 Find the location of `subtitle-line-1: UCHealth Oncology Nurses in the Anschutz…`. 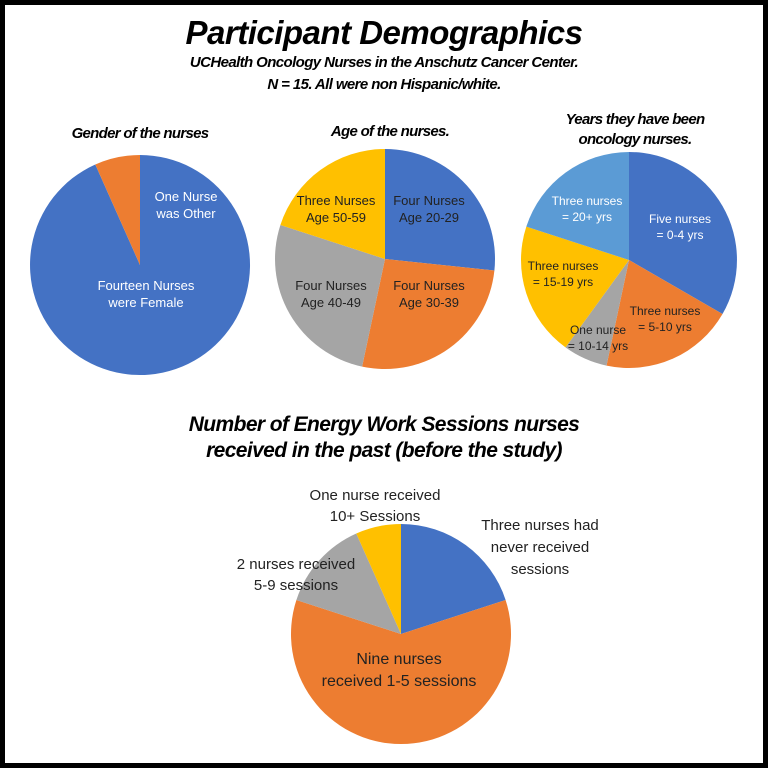

subtitle-line-1: UCHealth Oncology Nurses in the Anschutz… is located at coordinates (384, 62).